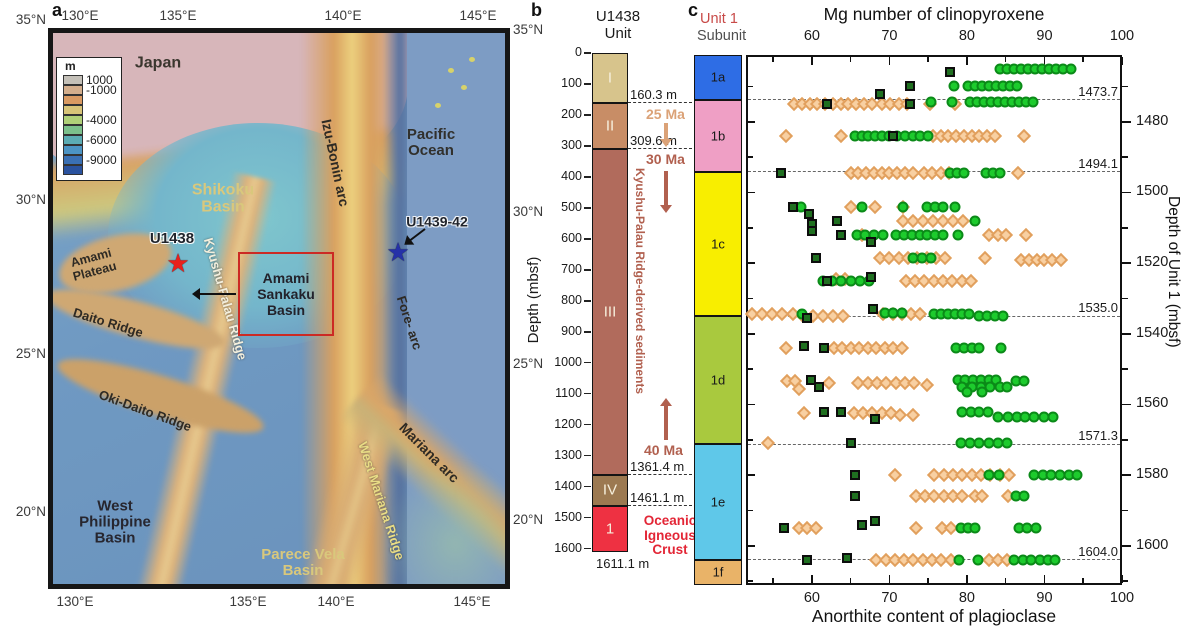 The width and height of the screenshot is (1193, 630). Describe the element at coordinates (478, 15) in the screenshot. I see `map-axis-label-top: 145°E` at that location.